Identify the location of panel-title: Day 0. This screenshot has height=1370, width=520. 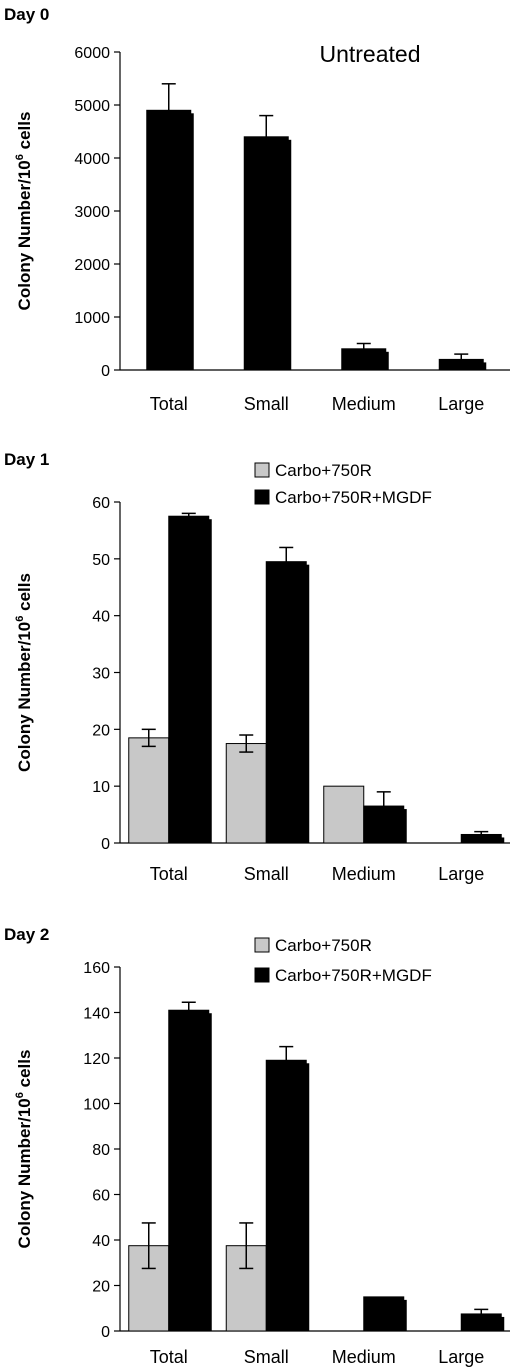
(26, 14).